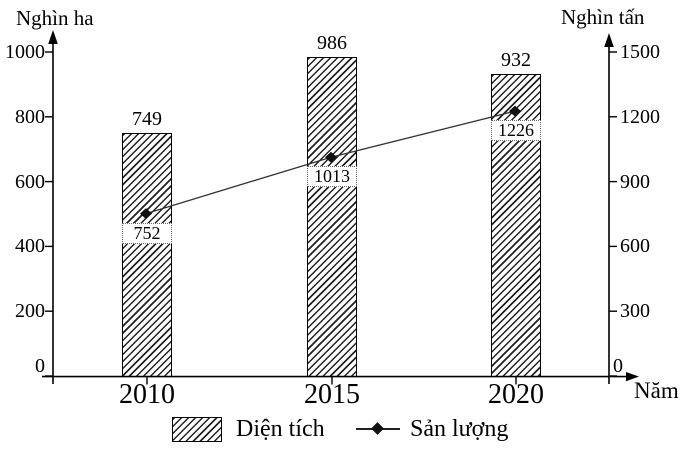  I want to click on right-axis-tick-label: 1500, so click(640, 52).